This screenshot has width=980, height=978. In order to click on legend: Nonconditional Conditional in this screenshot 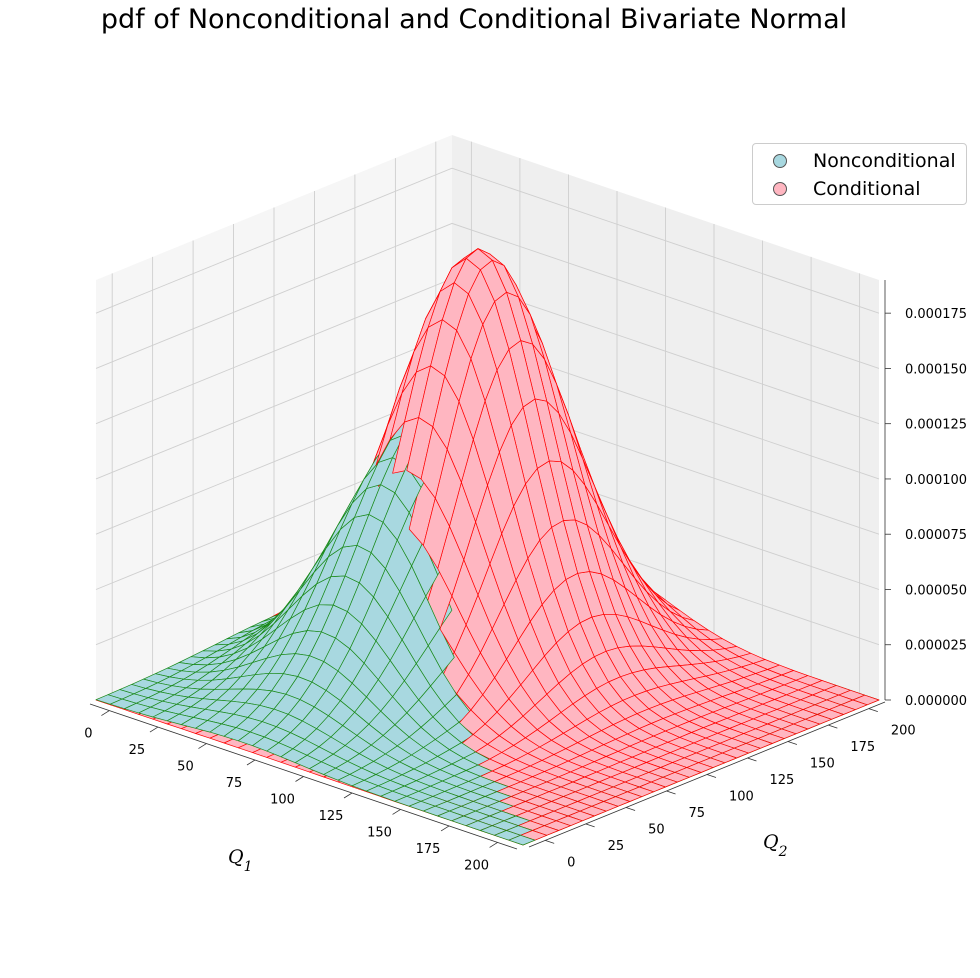, I will do `click(859, 174)`.